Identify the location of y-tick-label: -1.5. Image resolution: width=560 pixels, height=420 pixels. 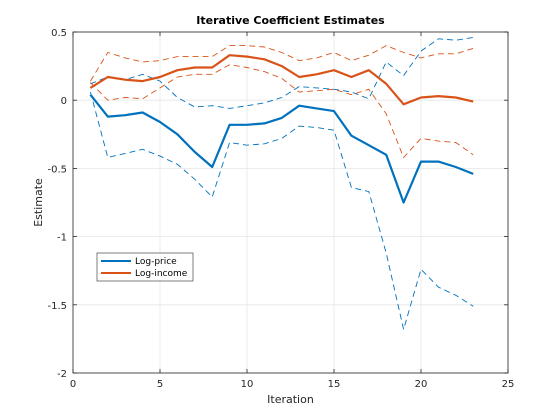
(57, 306).